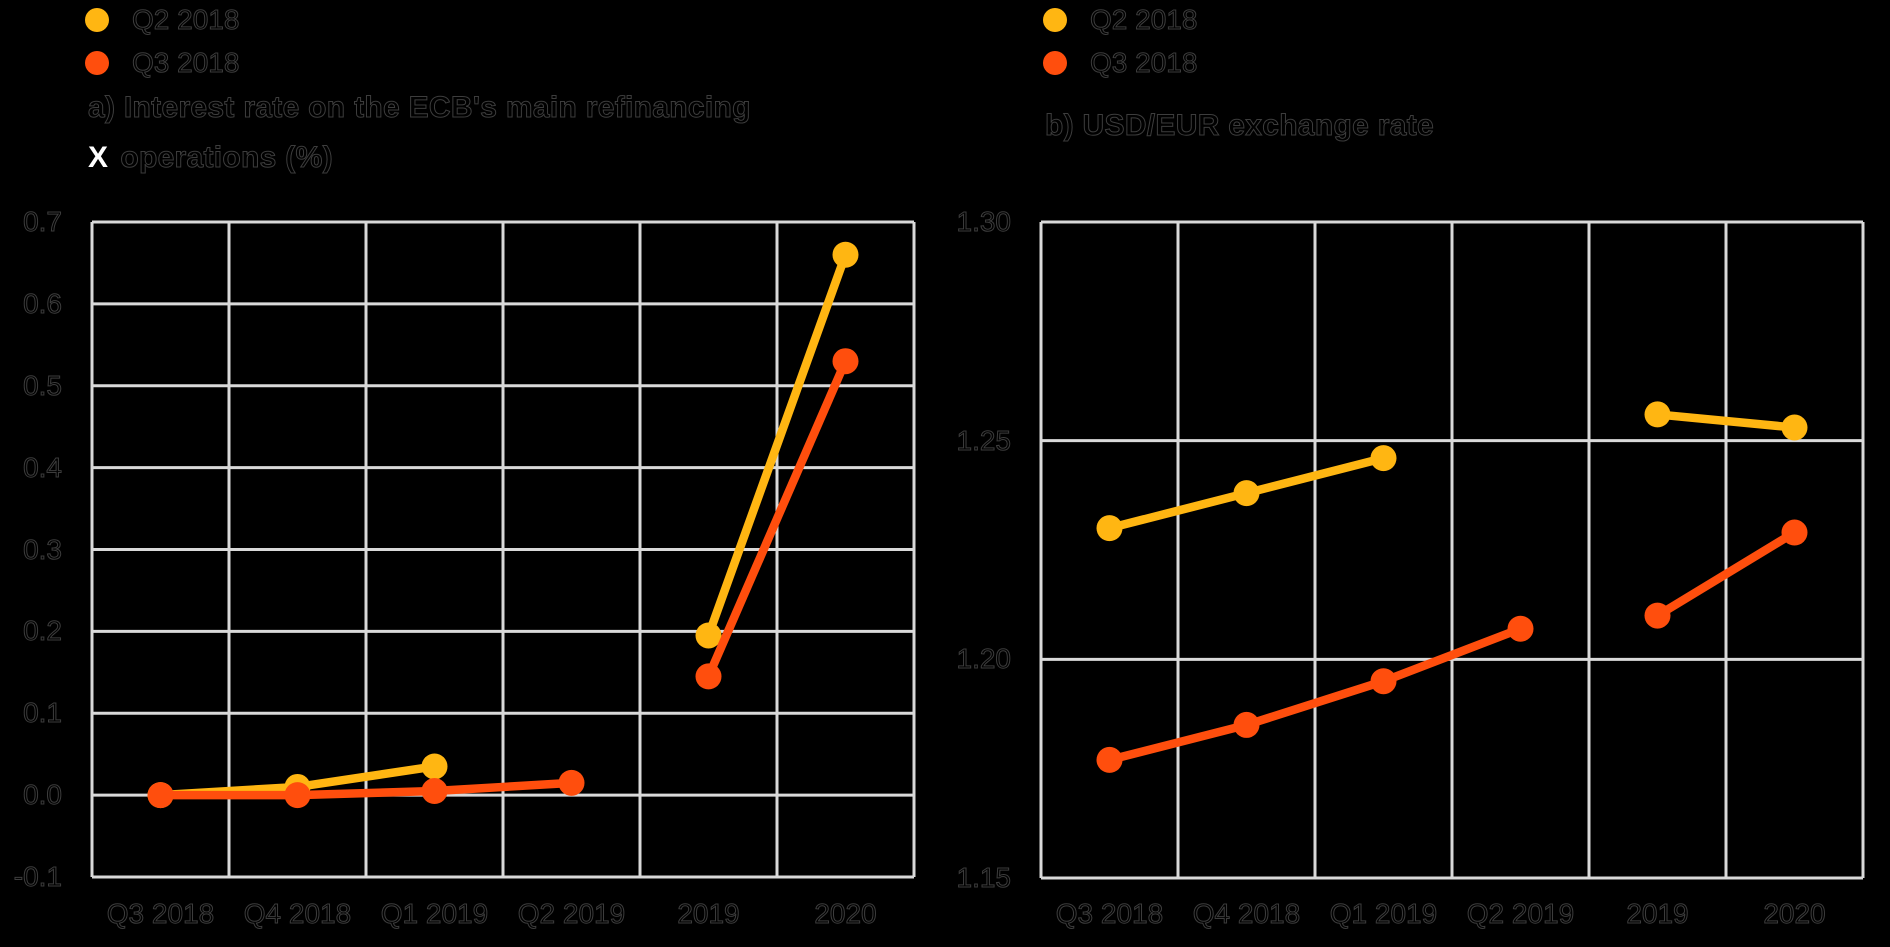 The height and width of the screenshot is (947, 1890). I want to click on chart-b-title-text: b) USD/EUR exchange rate, so click(1240, 126).